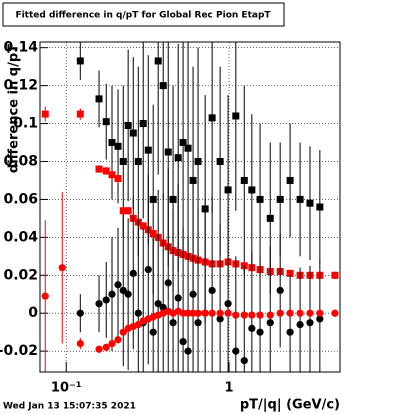 The height and width of the screenshot is (414, 400). What do you see at coordinates (19, 351) in the screenshot?
I see `y-tick-label: -0.02` at bounding box center [19, 351].